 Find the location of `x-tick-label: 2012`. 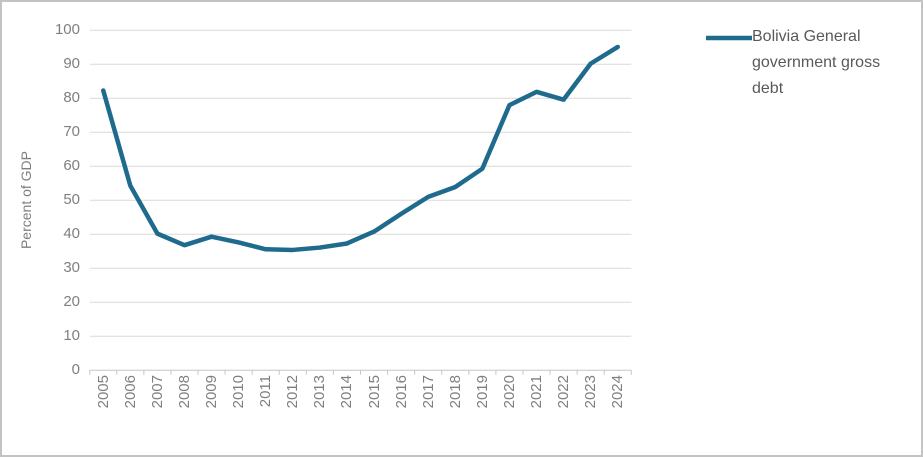

x-tick-label: 2012 is located at coordinates (293, 392).